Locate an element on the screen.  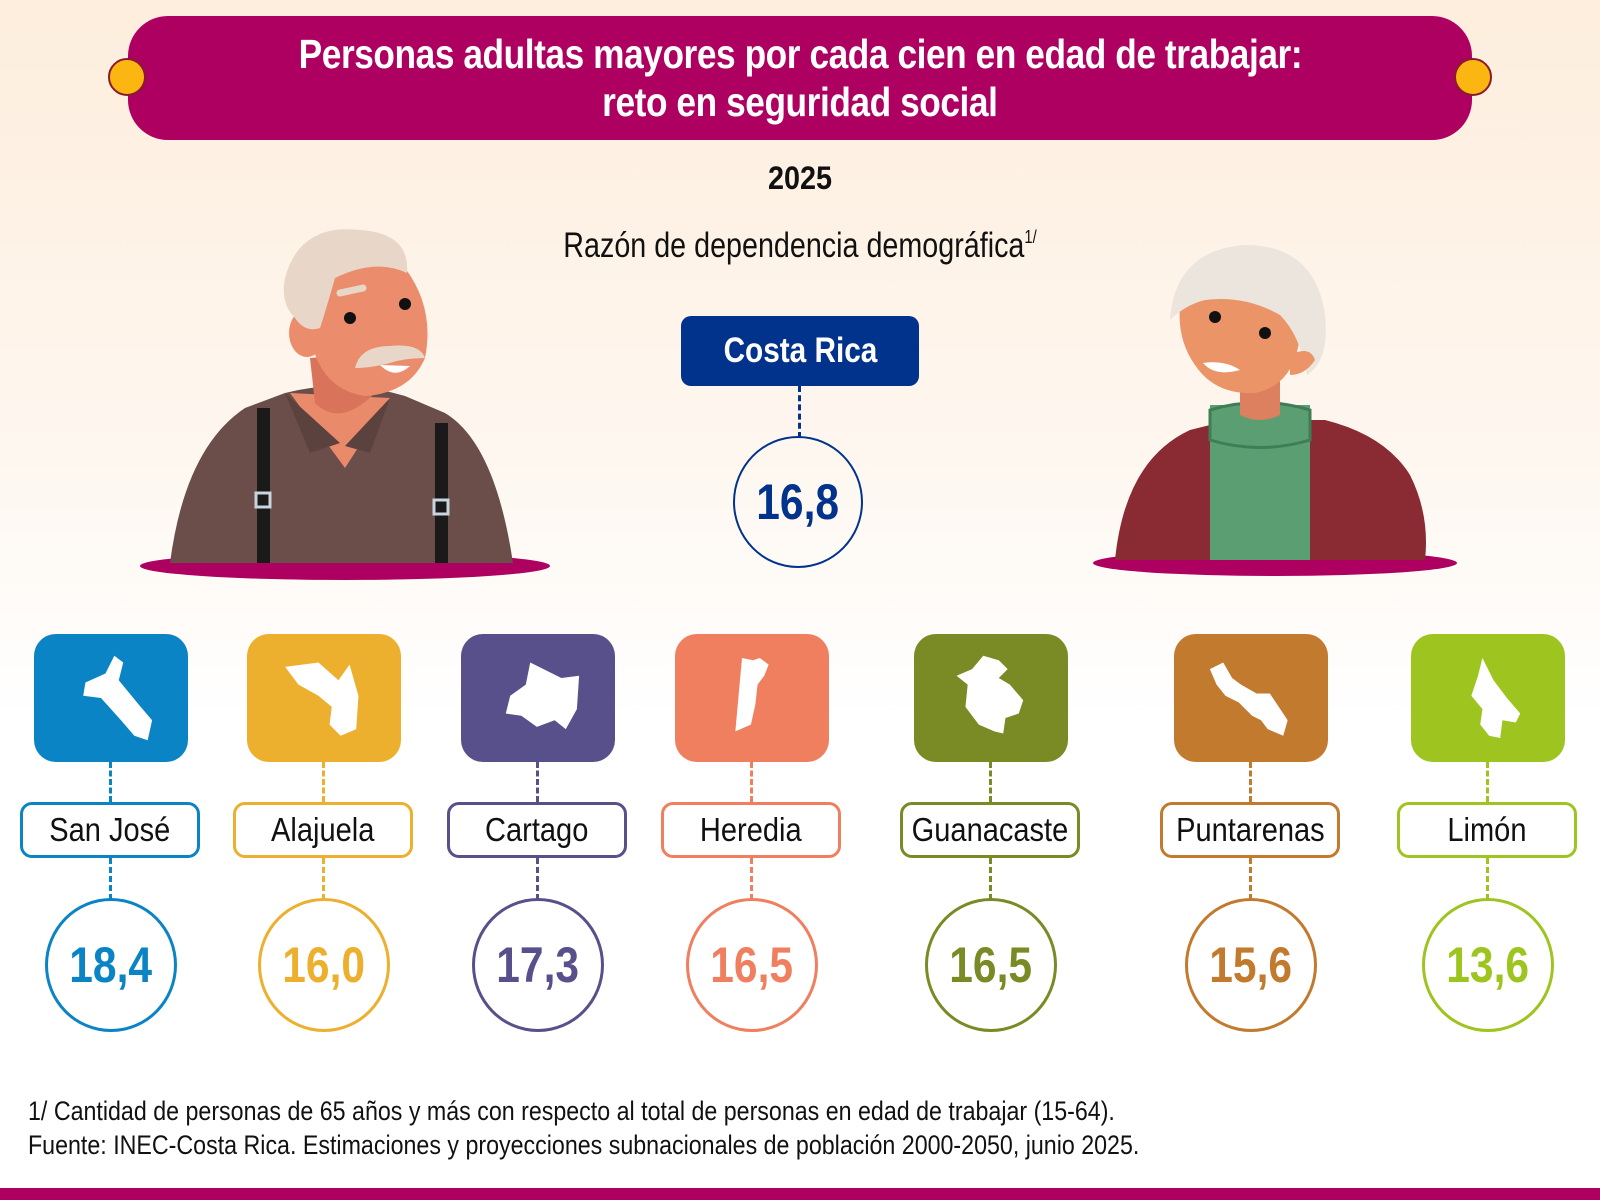
province-value: 17,3 is located at coordinates (538, 965).